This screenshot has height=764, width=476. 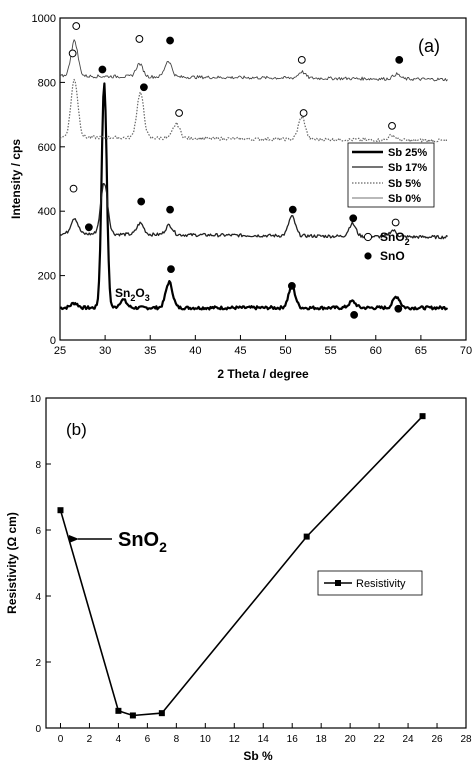 I want to click on panel-b-annotation-label: SnO2, so click(x=142, y=542).